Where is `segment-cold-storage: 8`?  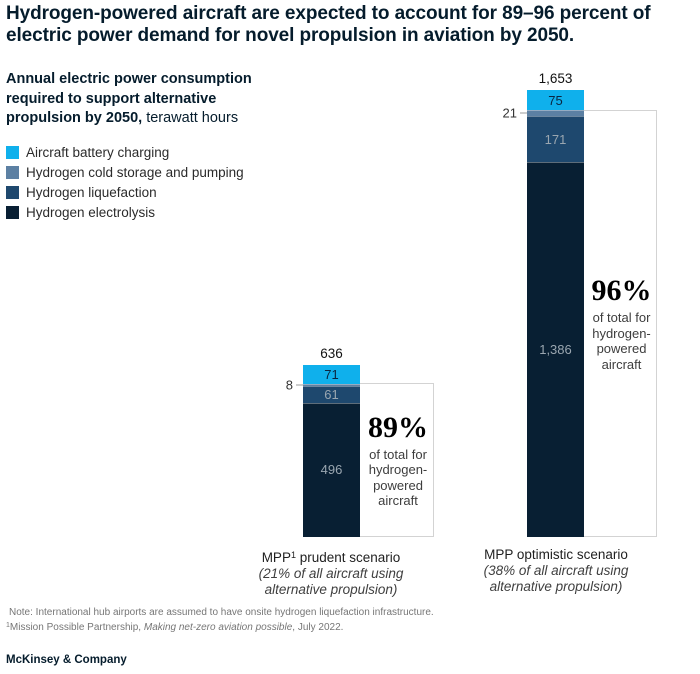
segment-cold-storage: 8 is located at coordinates (323, 385).